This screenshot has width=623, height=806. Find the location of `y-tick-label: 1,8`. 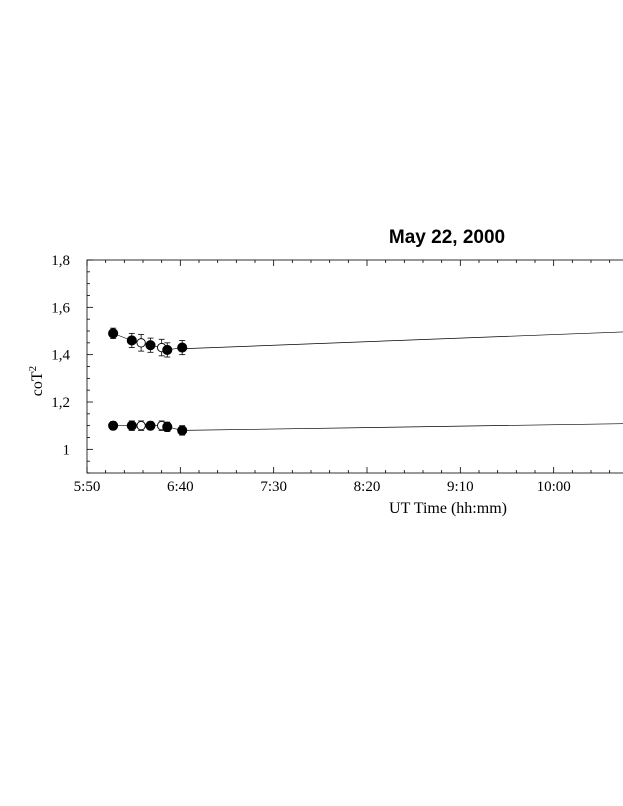

y-tick-label: 1,8 is located at coordinates (60, 261).